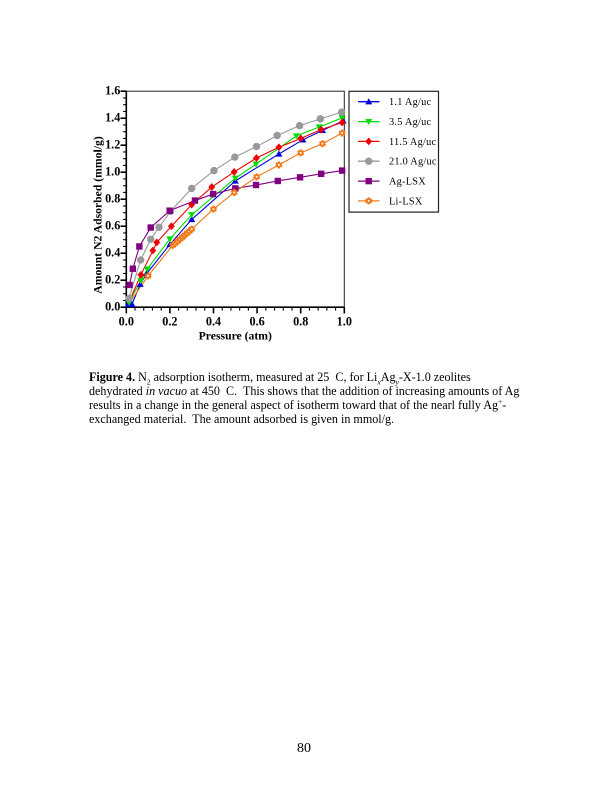  What do you see at coordinates (406, 201) in the screenshot?
I see `svg-text: Li-LSX` at bounding box center [406, 201].